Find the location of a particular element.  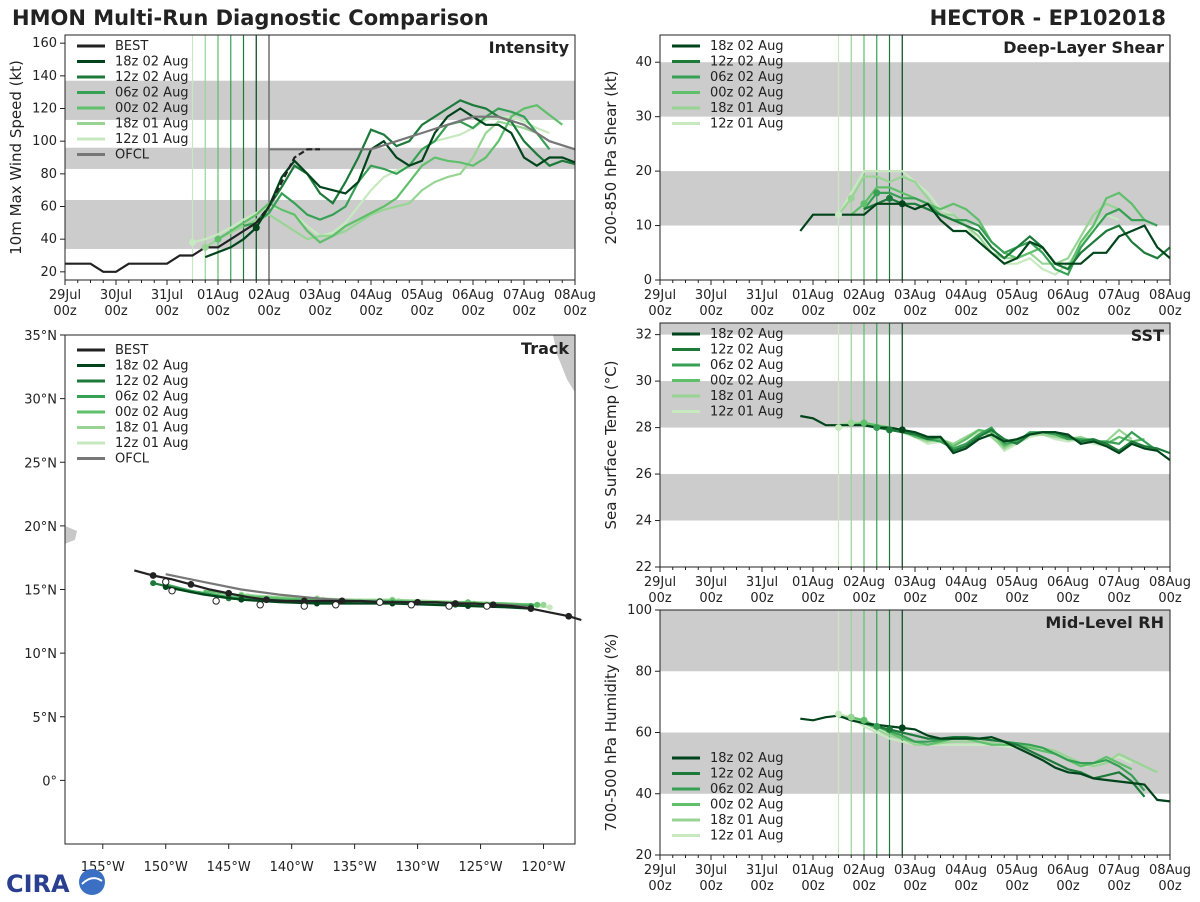

track-xtick-label-3: 140°W is located at coordinates (292, 867).